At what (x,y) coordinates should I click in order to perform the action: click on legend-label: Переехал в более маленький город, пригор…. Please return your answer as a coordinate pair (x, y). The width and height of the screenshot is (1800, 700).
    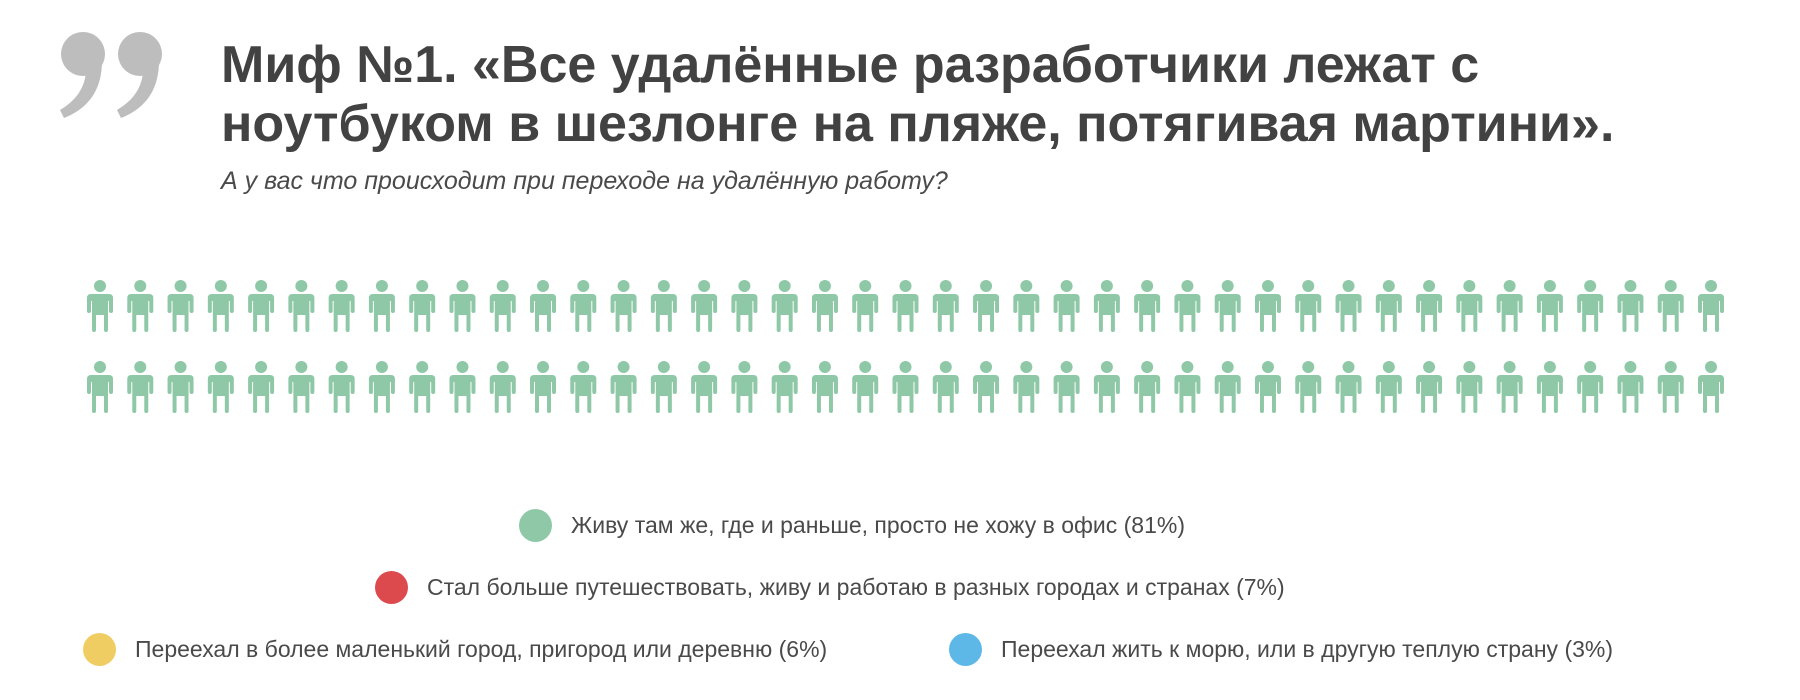
    Looking at the image, I should click on (481, 648).